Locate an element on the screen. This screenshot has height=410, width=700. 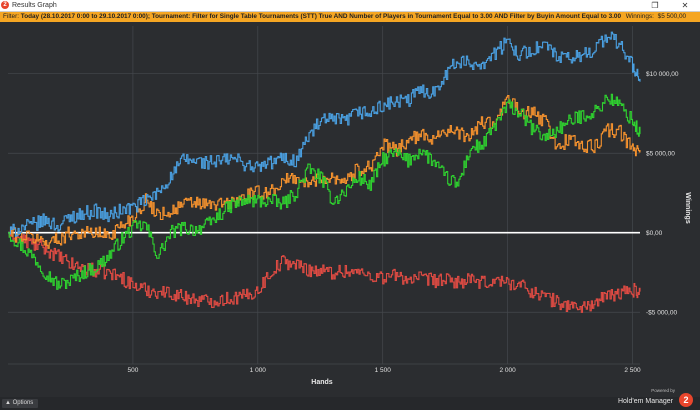
restore-button: ❐ is located at coordinates (655, 5).